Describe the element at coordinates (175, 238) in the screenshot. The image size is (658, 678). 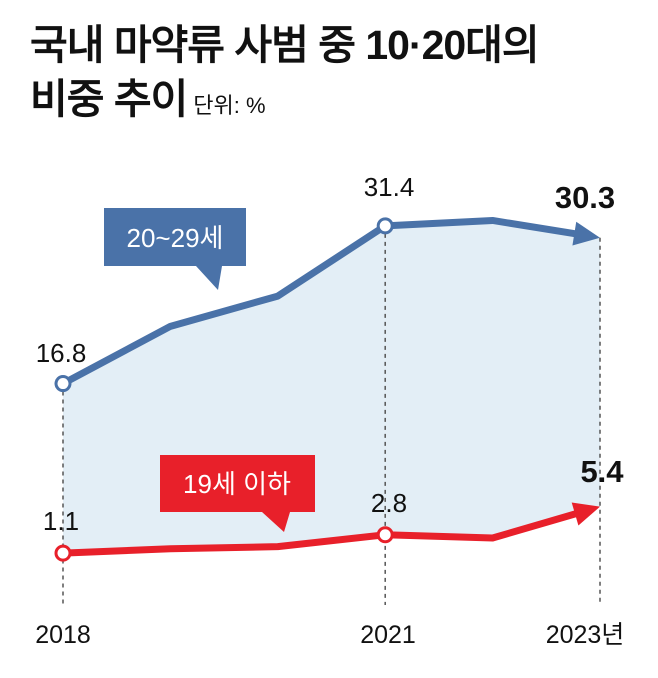
I see `callout-label: 20~29세` at that location.